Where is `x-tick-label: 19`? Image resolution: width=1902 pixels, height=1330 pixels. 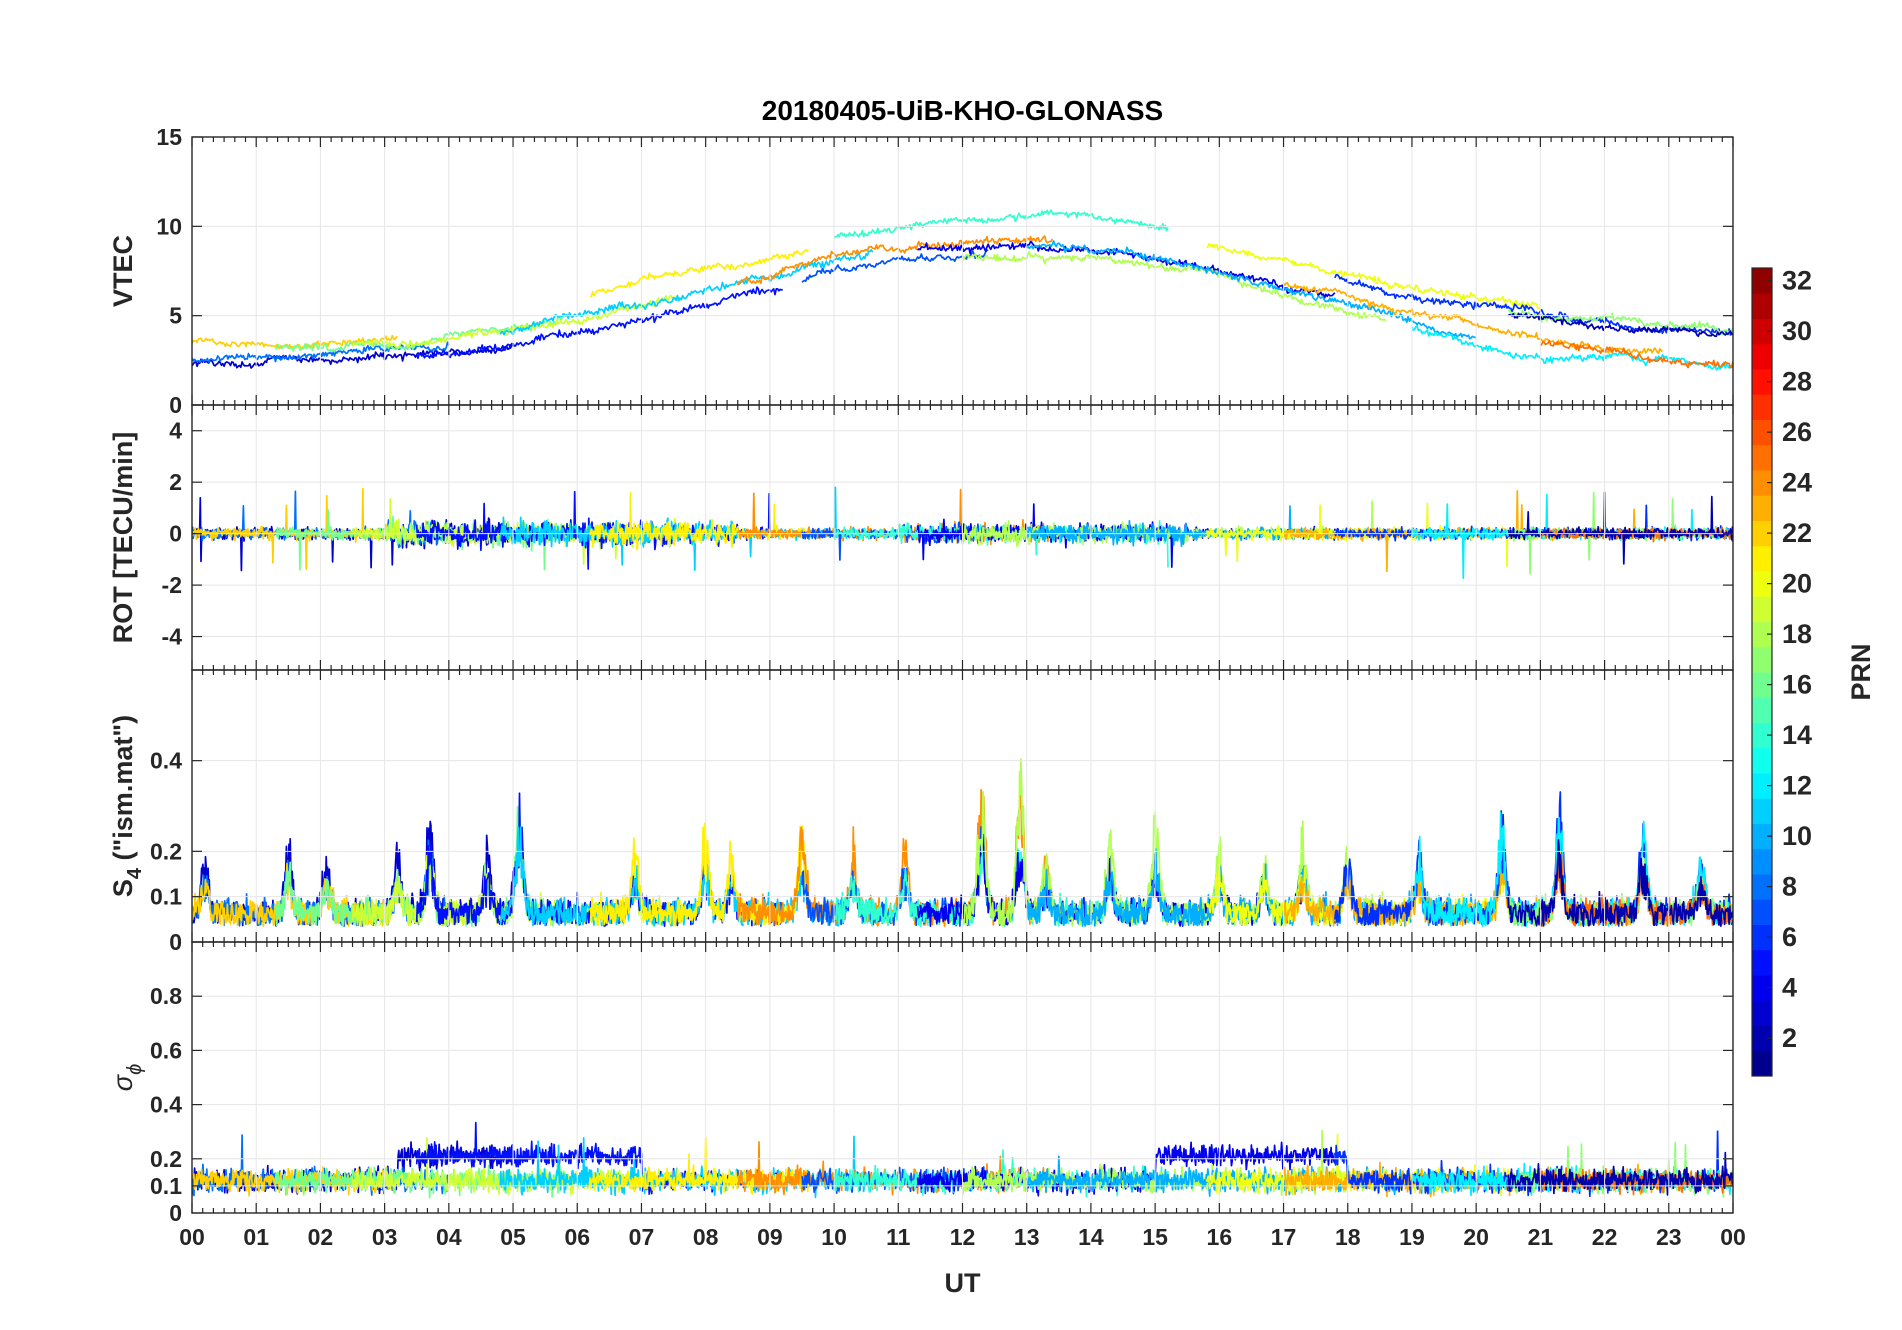 x-tick-label: 19 is located at coordinates (1412, 1237).